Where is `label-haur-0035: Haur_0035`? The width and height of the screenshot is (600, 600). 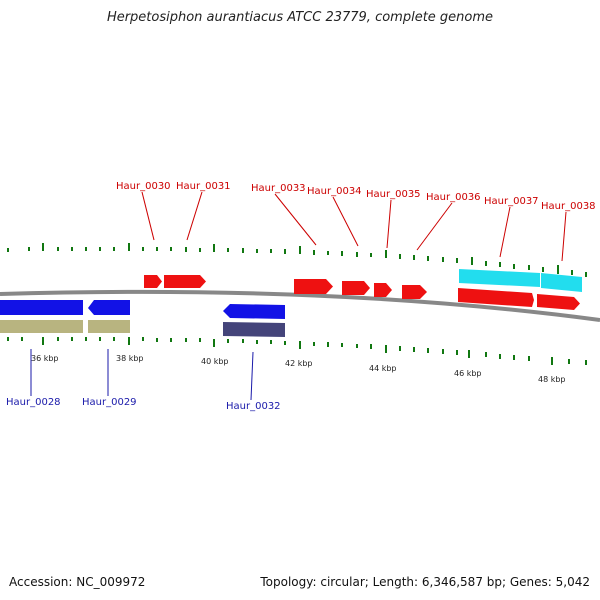
label-haur-0035: Haur_0035 is located at coordinates (393, 194).